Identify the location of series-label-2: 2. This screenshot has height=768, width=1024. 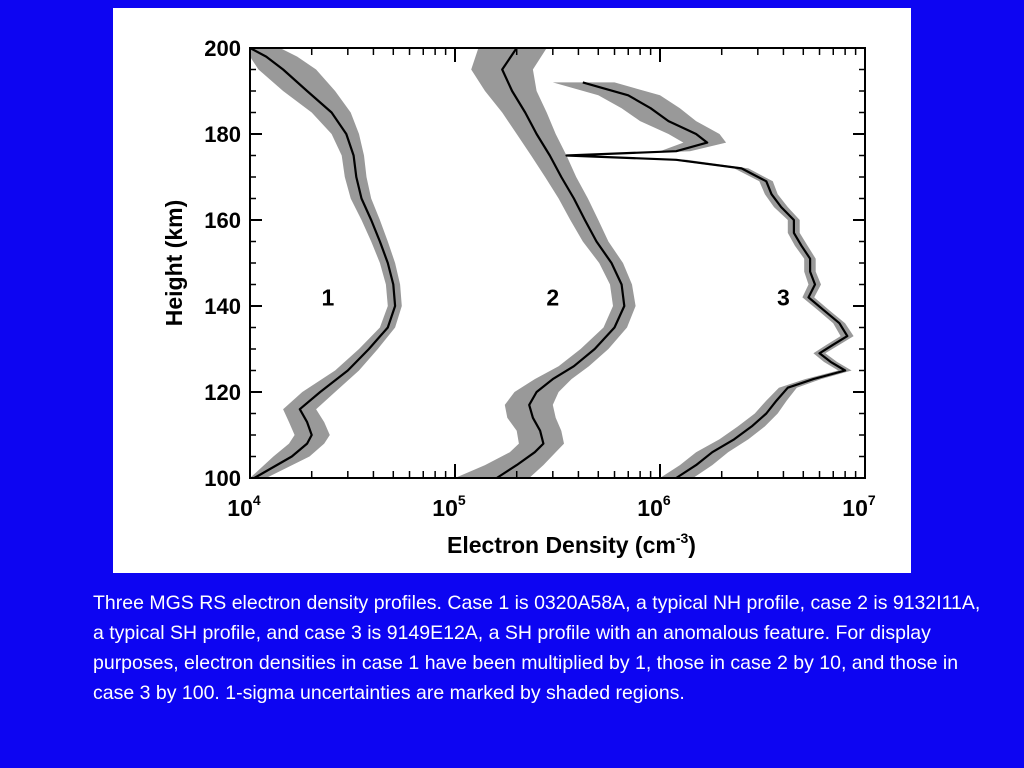
(552, 297).